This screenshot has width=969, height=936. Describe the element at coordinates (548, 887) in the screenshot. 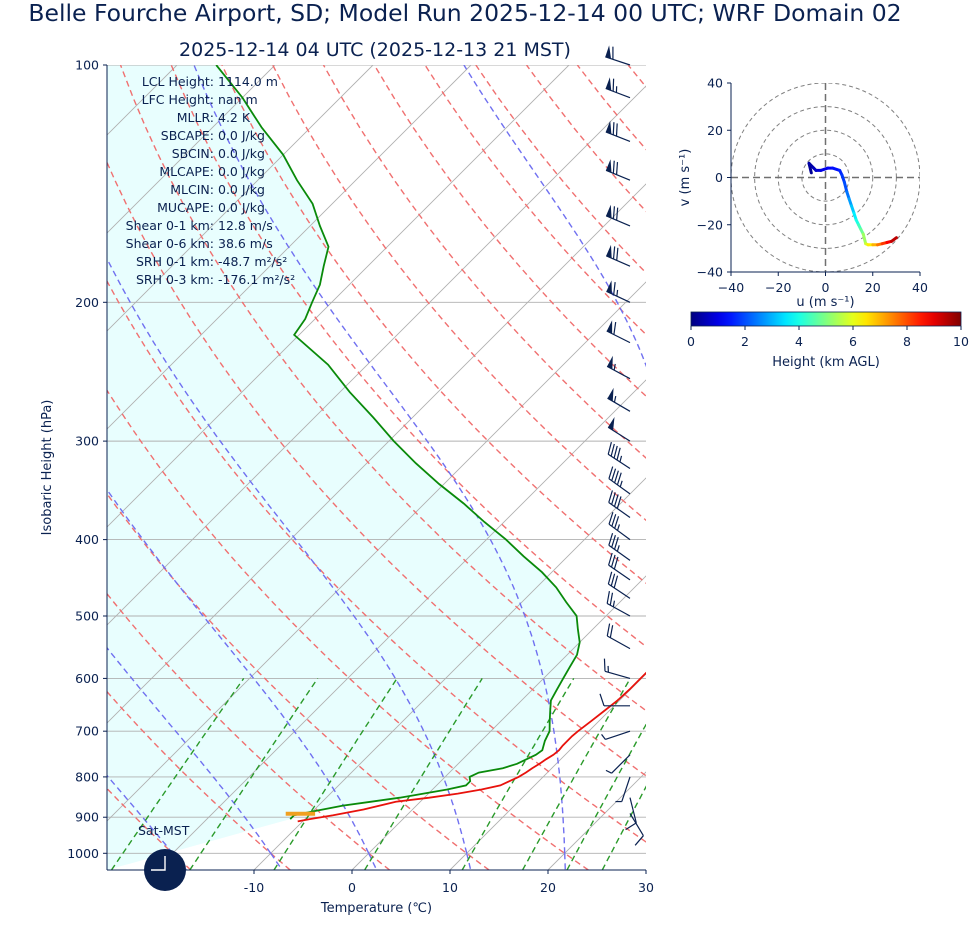

I see `x-tick-label: 20` at that location.